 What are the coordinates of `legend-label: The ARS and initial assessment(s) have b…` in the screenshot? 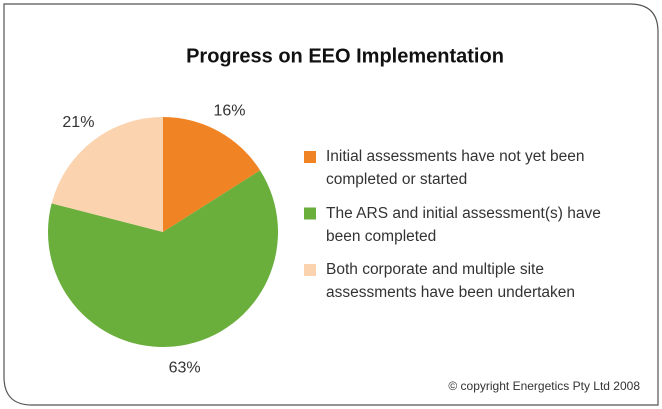 It's located at (463, 224).